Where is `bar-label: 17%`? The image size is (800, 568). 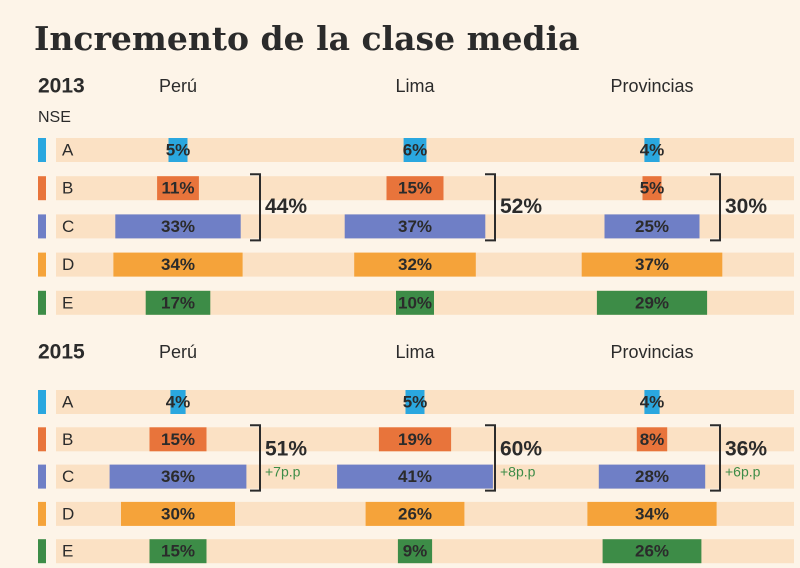 bar-label: 17% is located at coordinates (178, 302).